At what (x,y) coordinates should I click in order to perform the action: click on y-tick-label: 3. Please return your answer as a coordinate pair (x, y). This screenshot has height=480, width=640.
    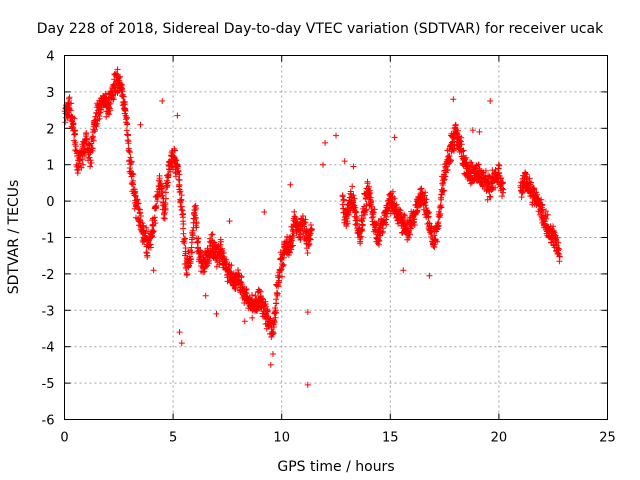
    Looking at the image, I should click on (50, 93).